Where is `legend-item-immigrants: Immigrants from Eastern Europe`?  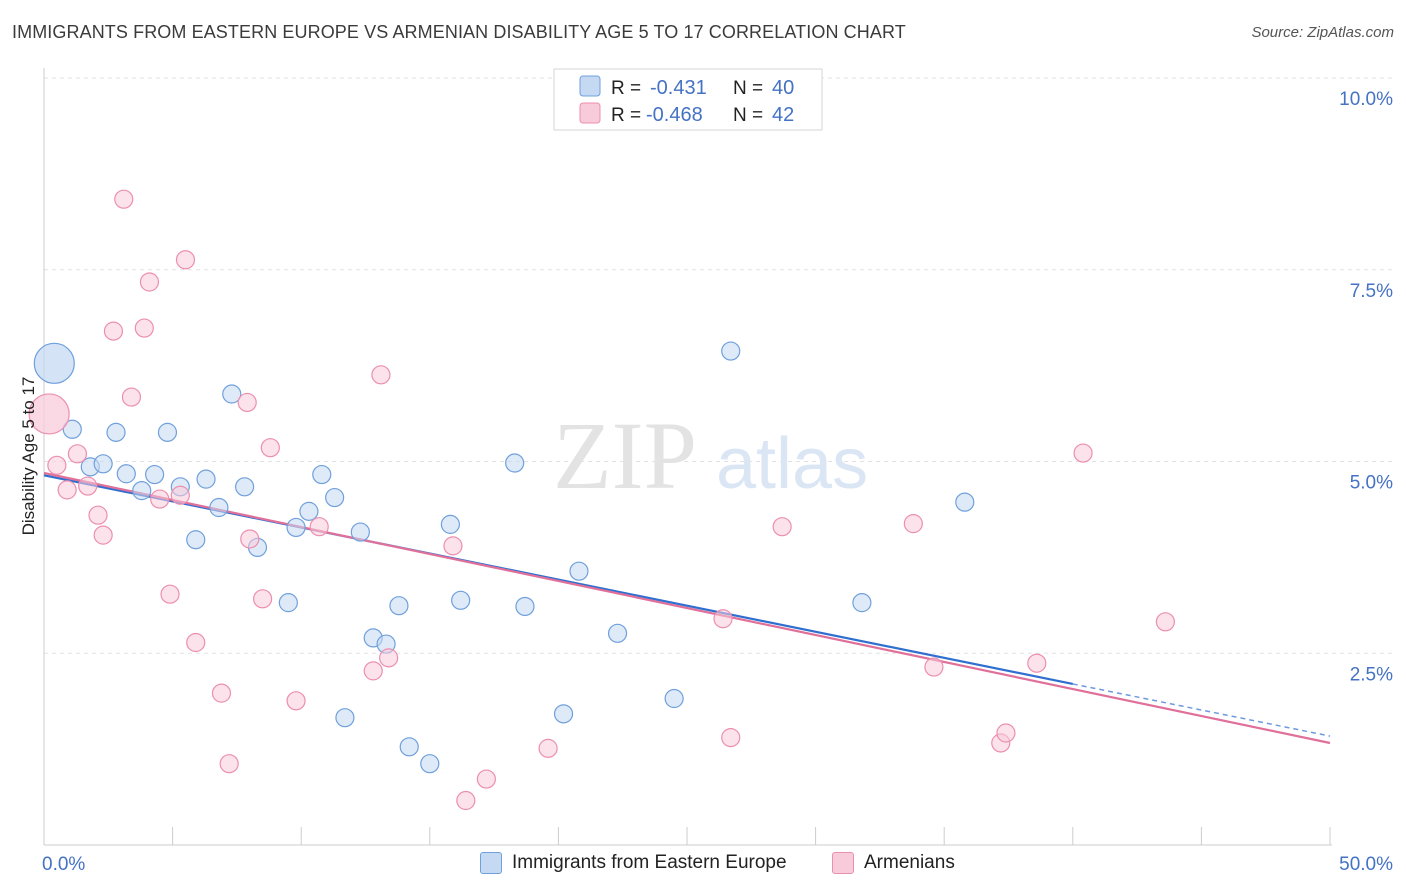
legend-item-immigrants: Immigrants from Eastern Europe is located at coordinates (633, 863).